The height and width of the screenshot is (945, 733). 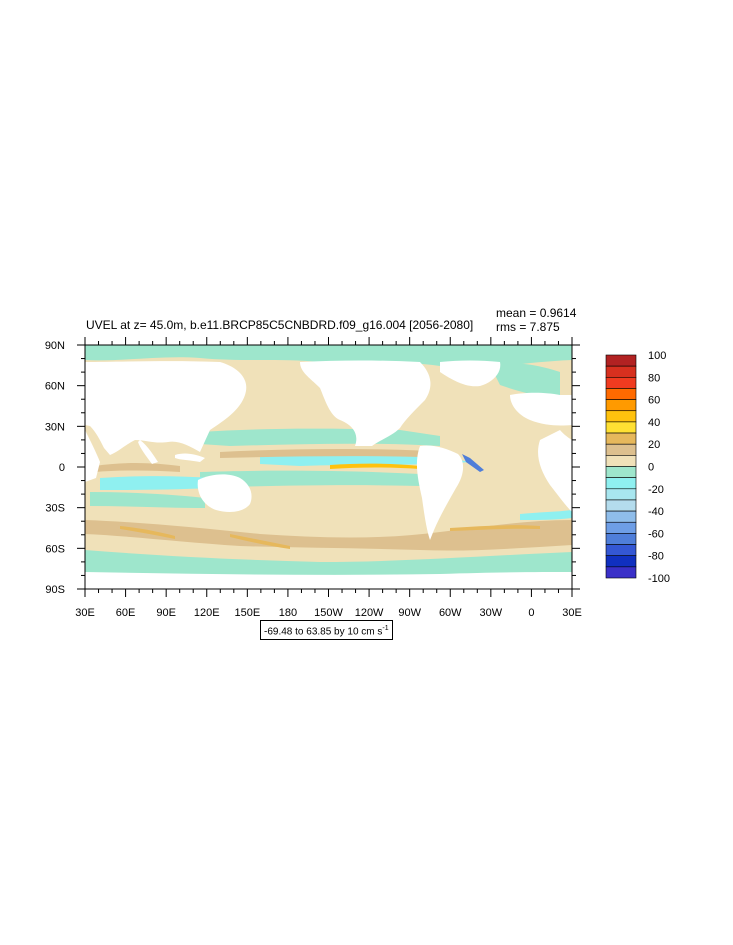 I want to click on indonesia-land, so click(x=190, y=457).